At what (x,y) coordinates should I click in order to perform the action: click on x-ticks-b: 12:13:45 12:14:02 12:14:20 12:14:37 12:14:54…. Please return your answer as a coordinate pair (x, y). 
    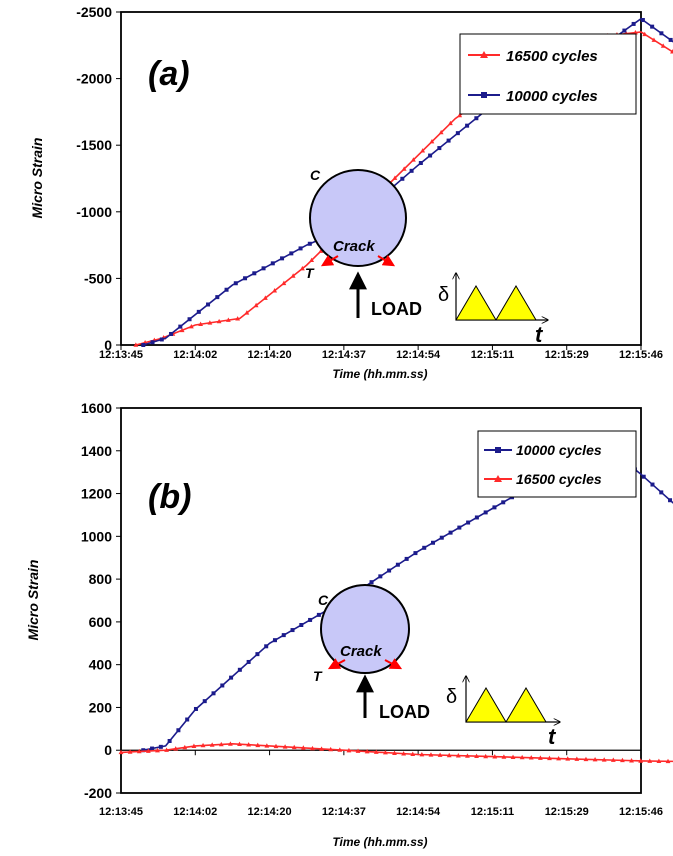
    Looking at the image, I should click on (381, 784).